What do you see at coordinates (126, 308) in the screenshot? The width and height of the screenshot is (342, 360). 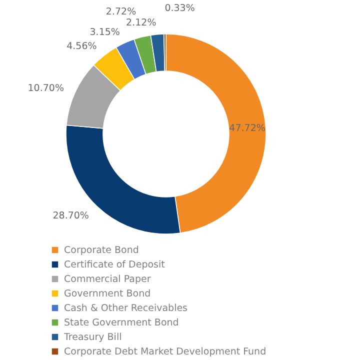 I see `legend-label: Cash & Other Receivables` at bounding box center [126, 308].